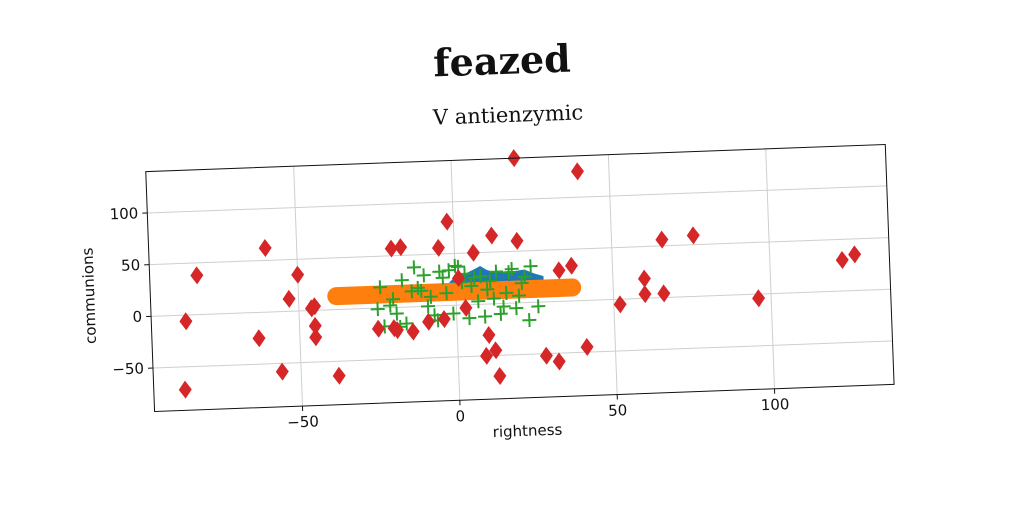 Image resolution: width=1024 pixels, height=512 pixels. I want to click on x-tick-label: 0, so click(460, 416).